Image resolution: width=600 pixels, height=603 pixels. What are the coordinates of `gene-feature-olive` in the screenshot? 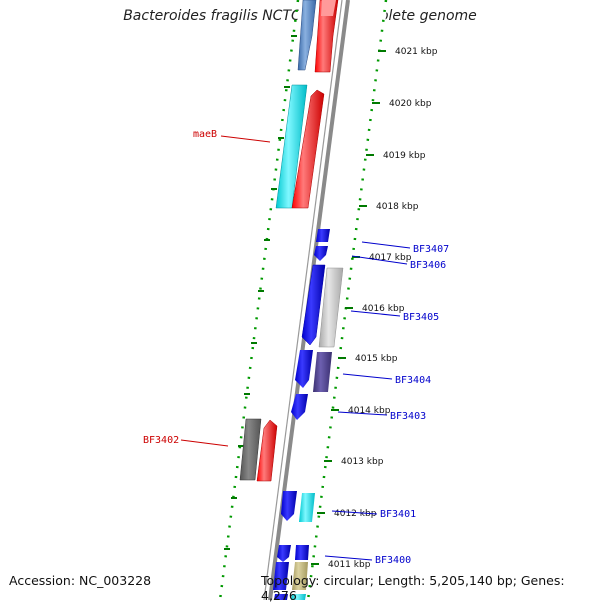 It's located at (300, 576).